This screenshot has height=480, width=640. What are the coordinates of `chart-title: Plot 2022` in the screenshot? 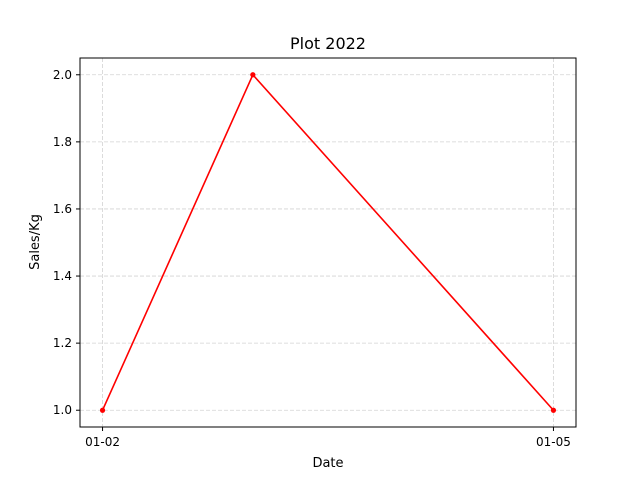 It's located at (328, 43).